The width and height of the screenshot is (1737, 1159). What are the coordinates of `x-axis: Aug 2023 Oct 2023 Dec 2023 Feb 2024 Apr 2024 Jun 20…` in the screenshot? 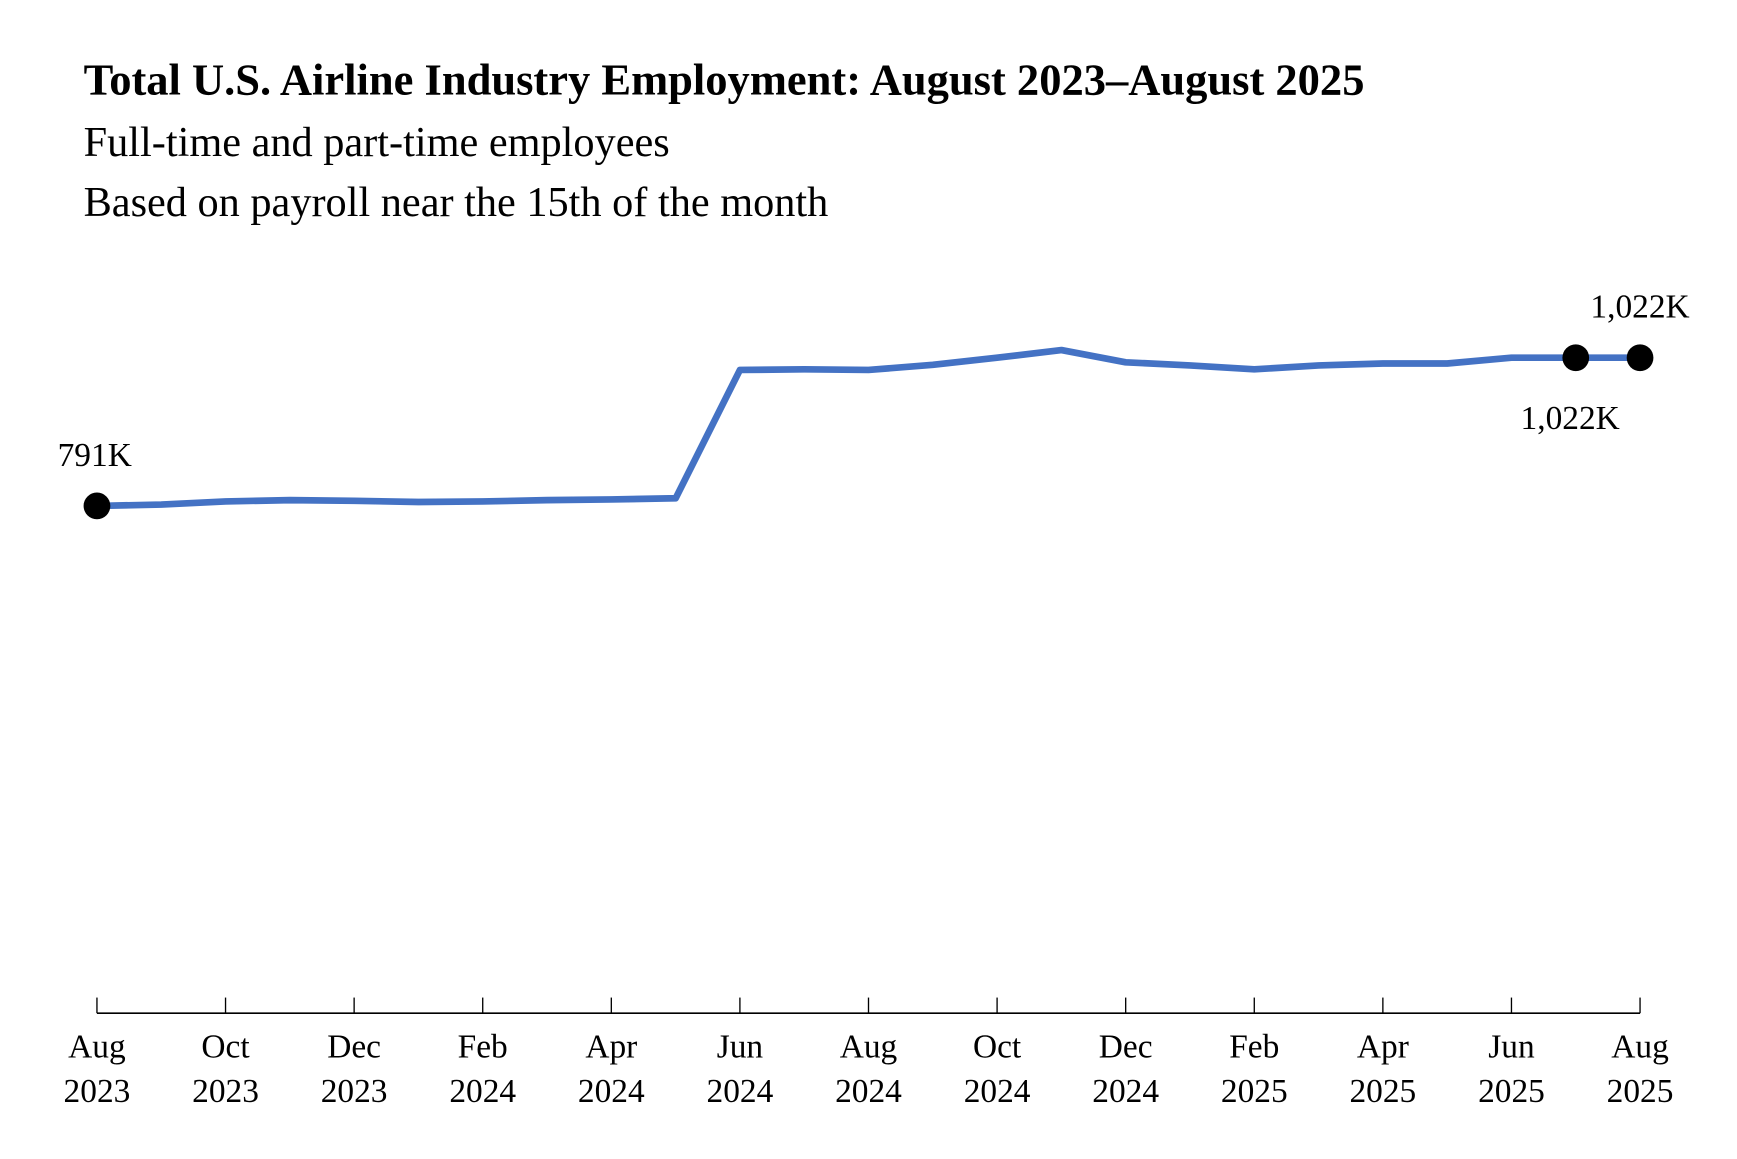 It's located at (869, 1053).